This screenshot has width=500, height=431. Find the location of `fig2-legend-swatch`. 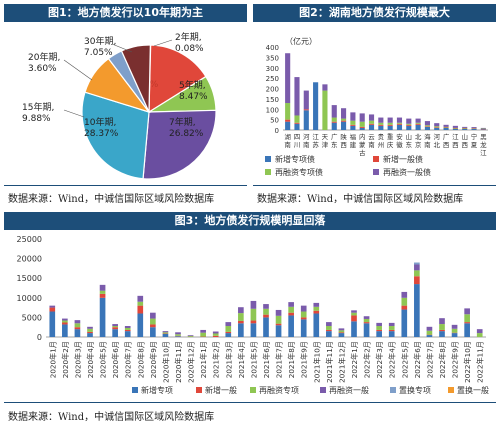

fig2-legend-swatch is located at coordinates (376, 172).